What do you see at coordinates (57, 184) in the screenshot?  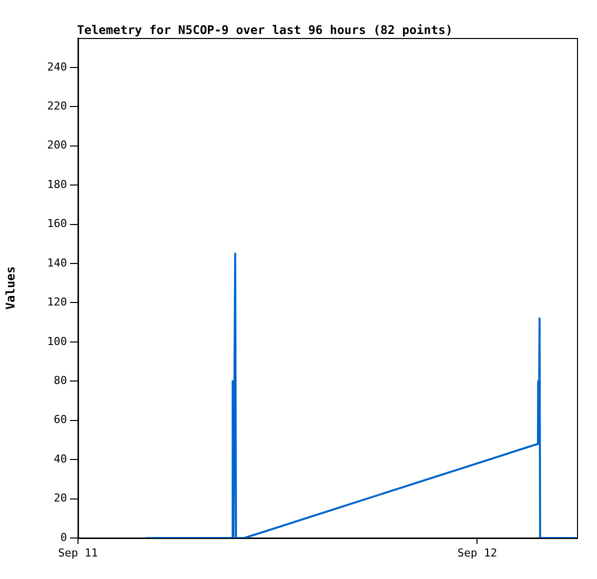 I see `y-tick-label: 180` at bounding box center [57, 184].